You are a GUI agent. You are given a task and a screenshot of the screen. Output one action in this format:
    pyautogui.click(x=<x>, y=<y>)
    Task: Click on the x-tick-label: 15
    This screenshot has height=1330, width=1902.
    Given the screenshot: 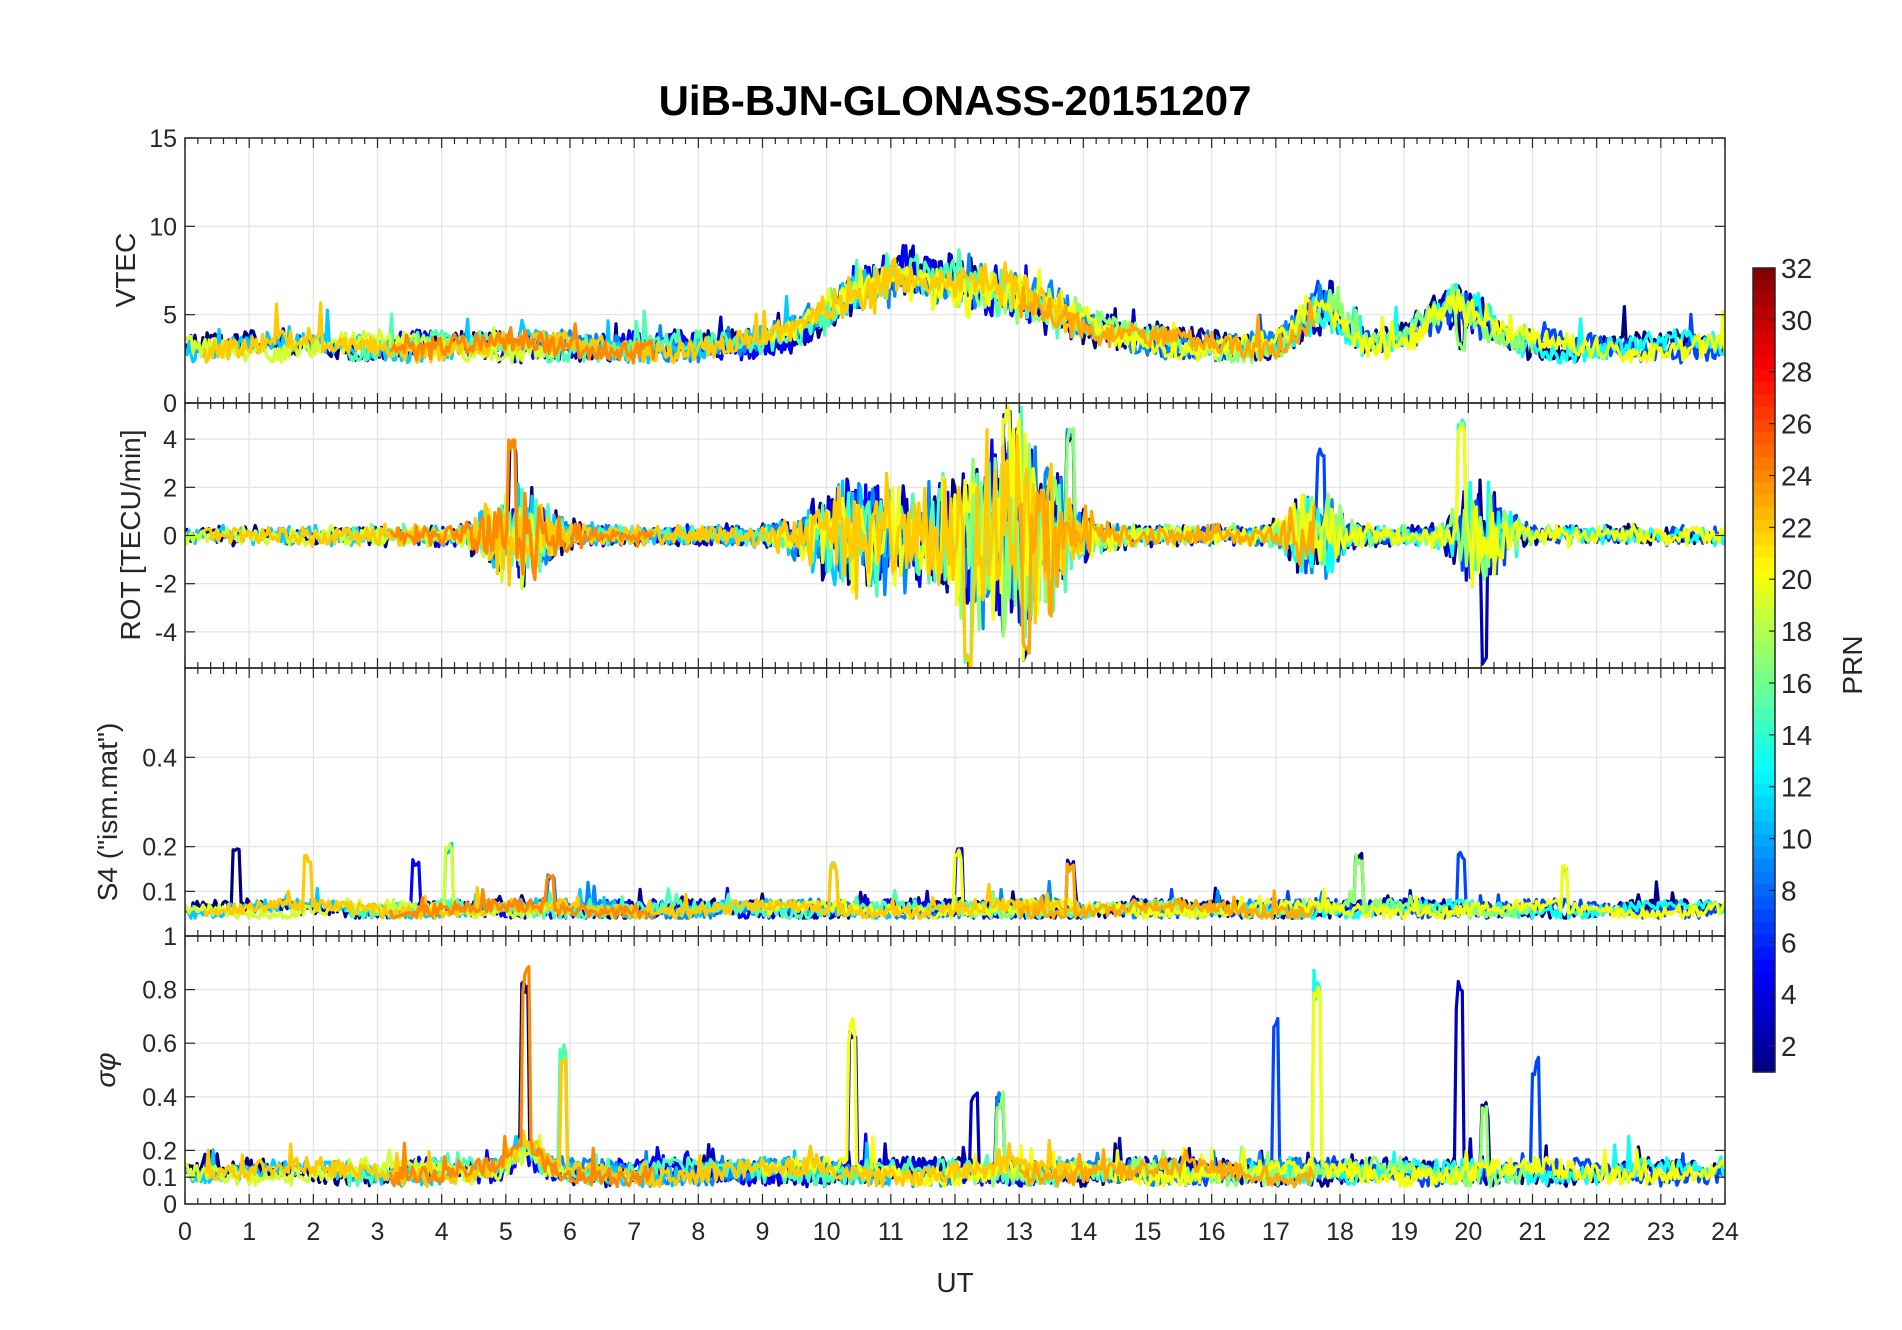 What is the action you would take?
    pyautogui.click(x=1148, y=1232)
    